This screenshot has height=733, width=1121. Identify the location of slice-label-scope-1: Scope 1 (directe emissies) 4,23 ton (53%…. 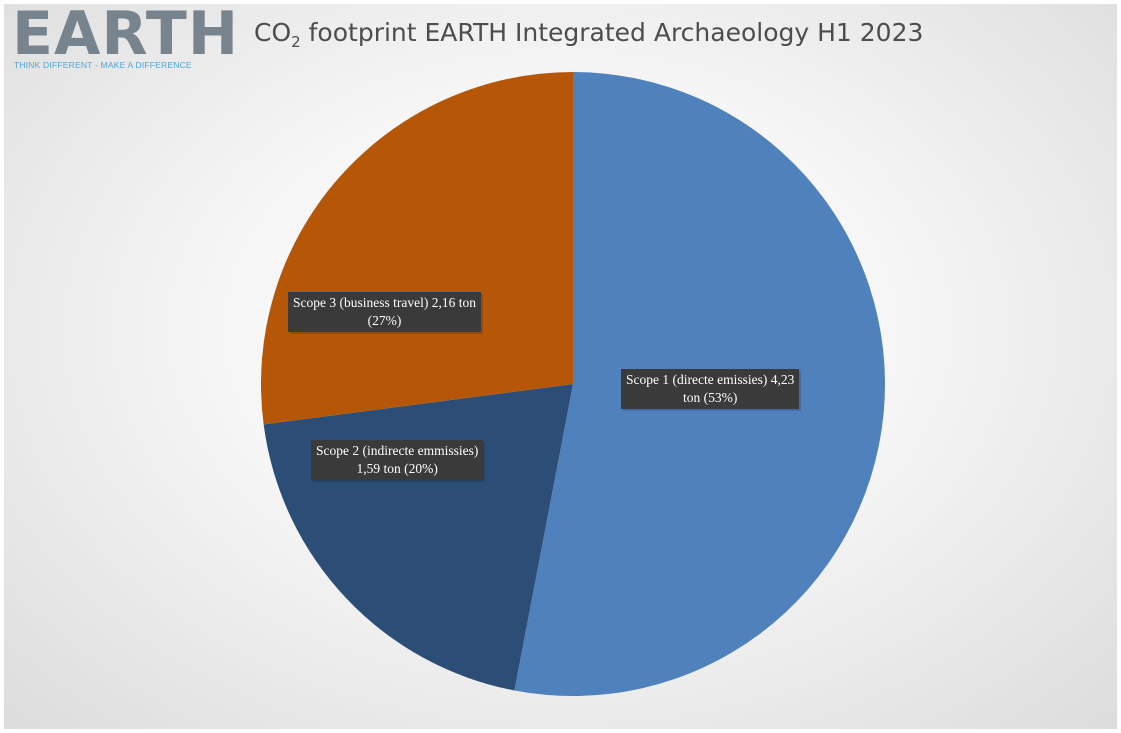
(710, 389).